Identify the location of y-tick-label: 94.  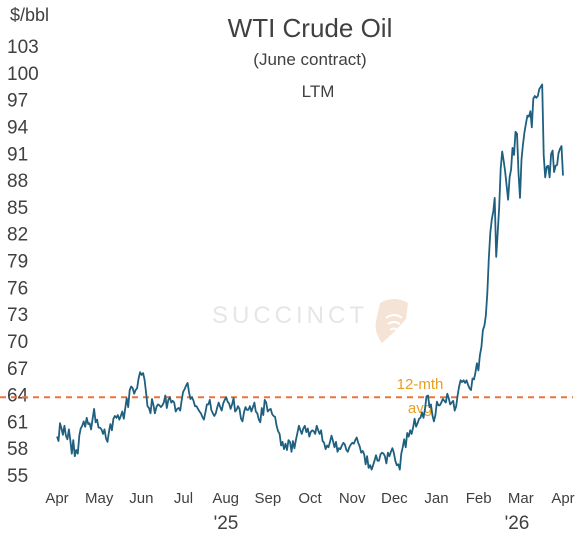
(18, 127).